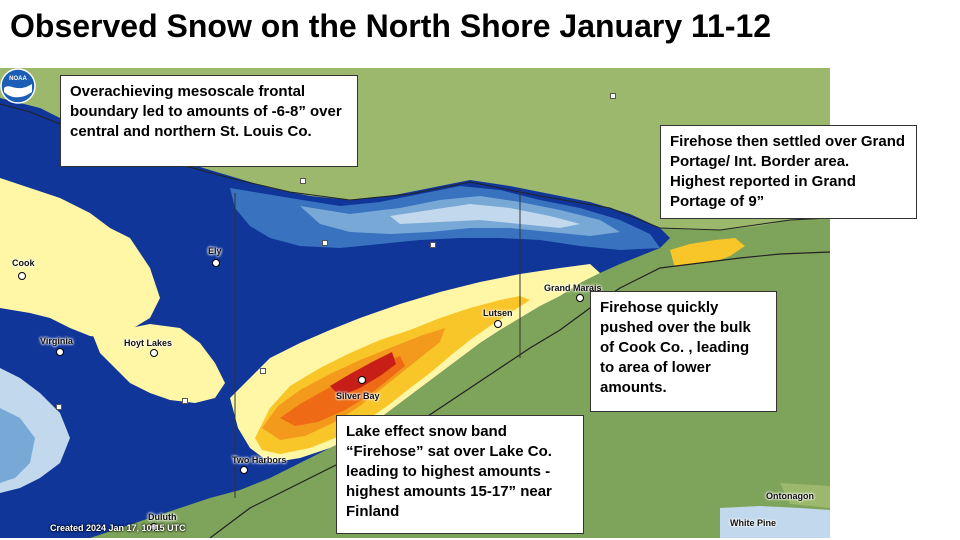 The width and height of the screenshot is (960, 540). What do you see at coordinates (154, 353) in the screenshot?
I see `city-dot-hoyt-lakes` at bounding box center [154, 353].